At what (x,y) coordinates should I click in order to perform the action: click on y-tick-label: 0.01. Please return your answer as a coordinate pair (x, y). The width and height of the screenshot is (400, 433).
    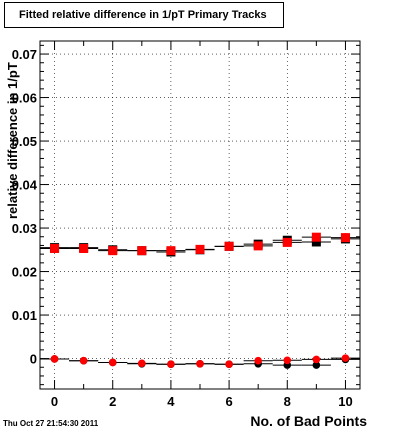
    Looking at the image, I should click on (24, 315).